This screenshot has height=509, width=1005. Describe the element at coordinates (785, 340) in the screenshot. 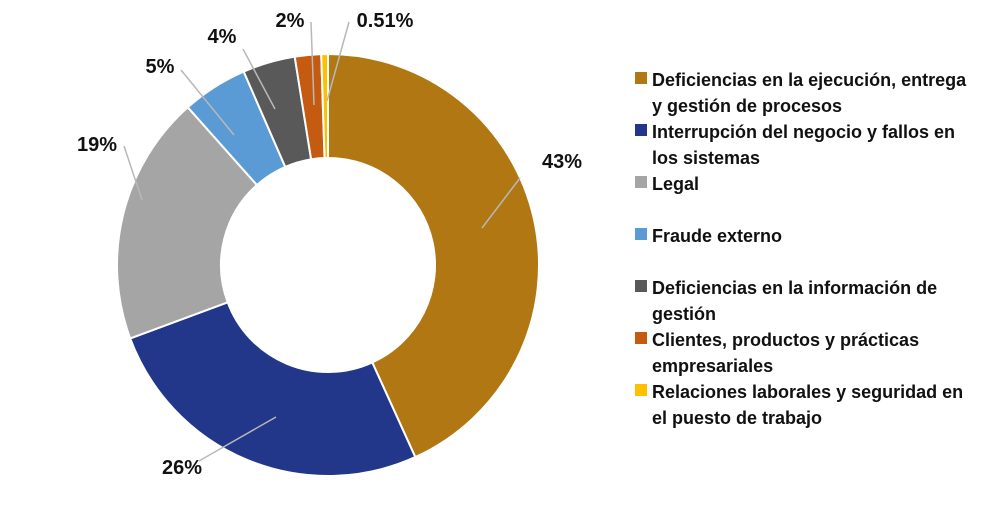

I see `legend-label-6-line-1: Clientes, productos y prácticas` at that location.